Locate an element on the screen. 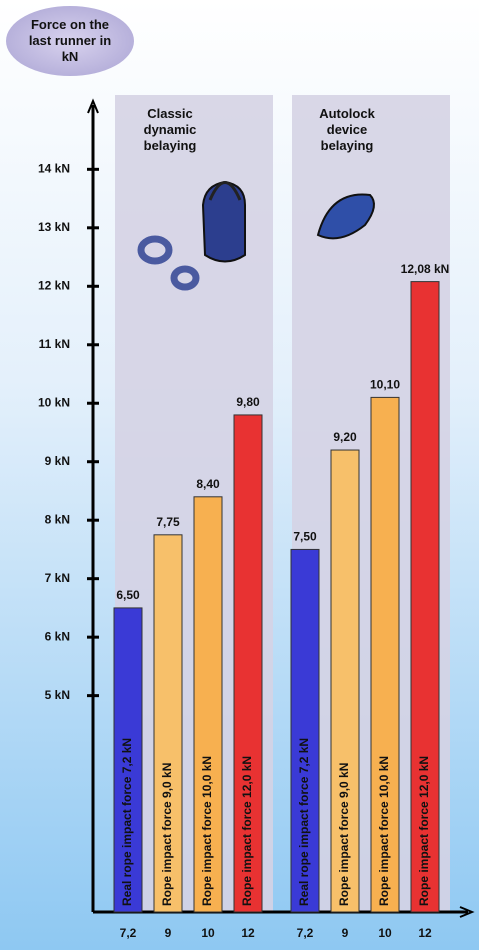 The width and height of the screenshot is (479, 950). chart-title-text: Force on the last runner in kN is located at coordinates (70, 40).